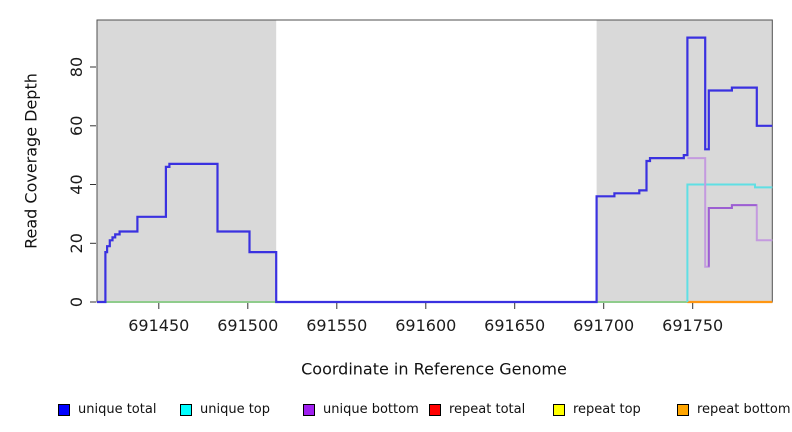 This screenshot has width=792, height=432. Describe the element at coordinates (487, 409) in the screenshot. I see `legend-label: repeat total` at that location.